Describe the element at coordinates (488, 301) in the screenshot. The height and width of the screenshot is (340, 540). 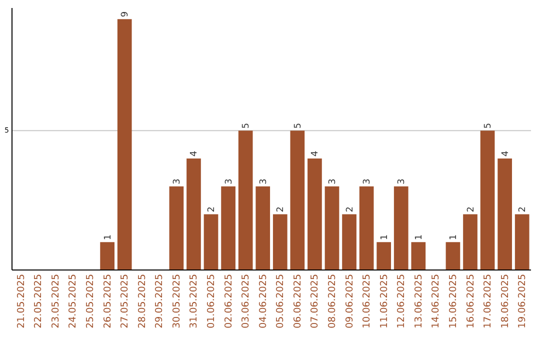
I see `x-tick-label: 17.06.2025` at that location.